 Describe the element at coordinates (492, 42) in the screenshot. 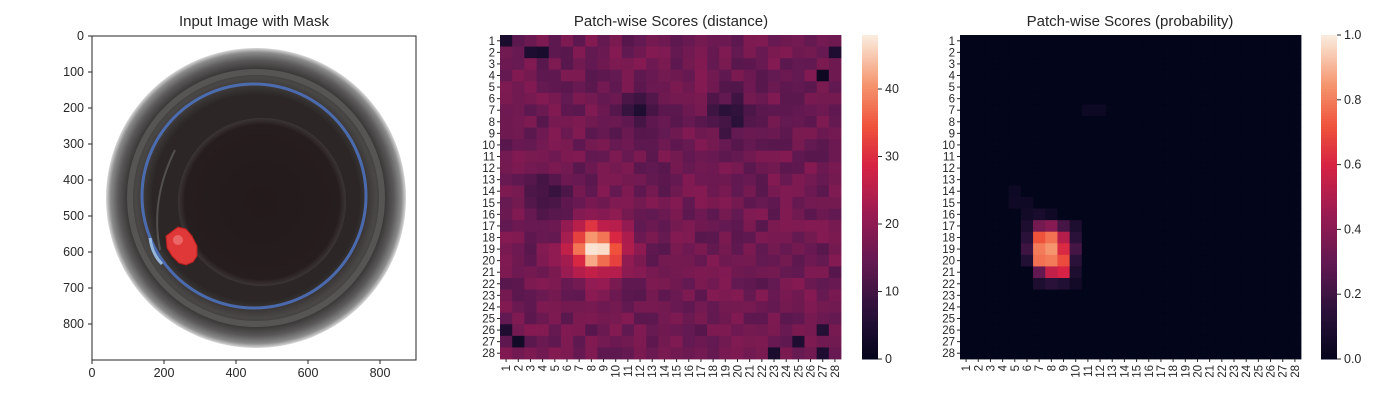

I see `heatmap-y-tick-label: 1` at that location.